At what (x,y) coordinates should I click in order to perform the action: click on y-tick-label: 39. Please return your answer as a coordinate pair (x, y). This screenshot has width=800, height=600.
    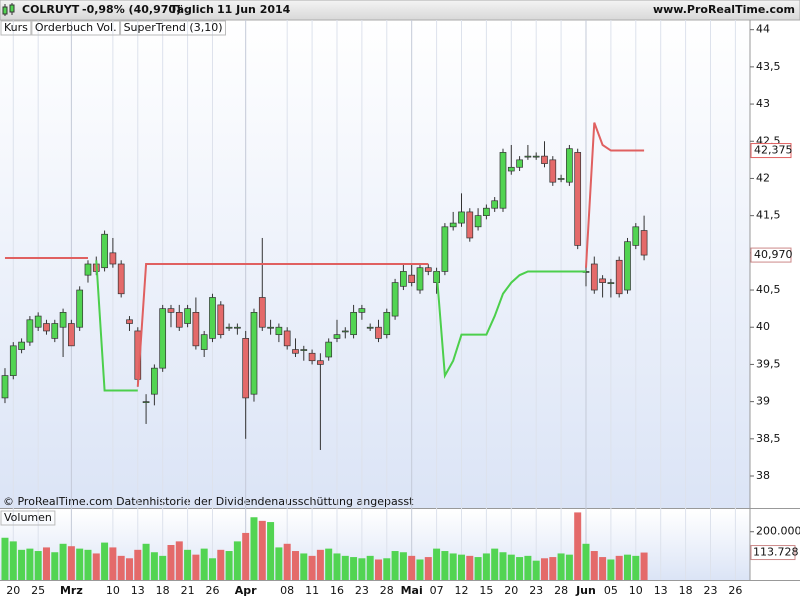
    Looking at the image, I should click on (763, 401).